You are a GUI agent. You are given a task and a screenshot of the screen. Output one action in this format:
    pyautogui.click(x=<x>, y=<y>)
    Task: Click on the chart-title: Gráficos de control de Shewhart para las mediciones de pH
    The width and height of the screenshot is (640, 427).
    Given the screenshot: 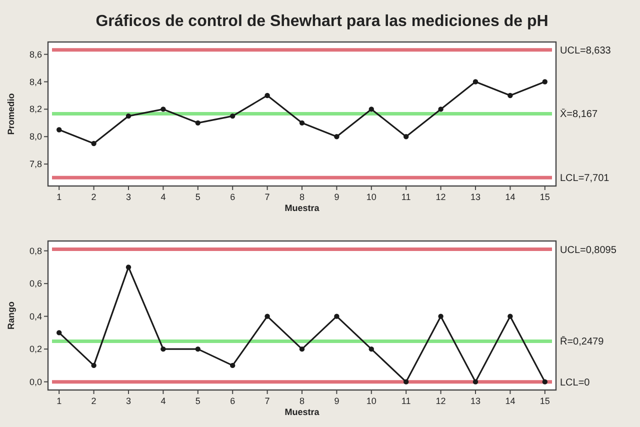 What is the action you would take?
    pyautogui.click(x=322, y=21)
    